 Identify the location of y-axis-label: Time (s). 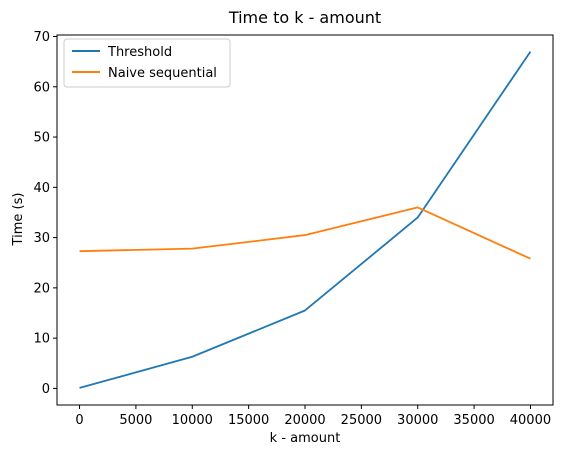
(18, 220).